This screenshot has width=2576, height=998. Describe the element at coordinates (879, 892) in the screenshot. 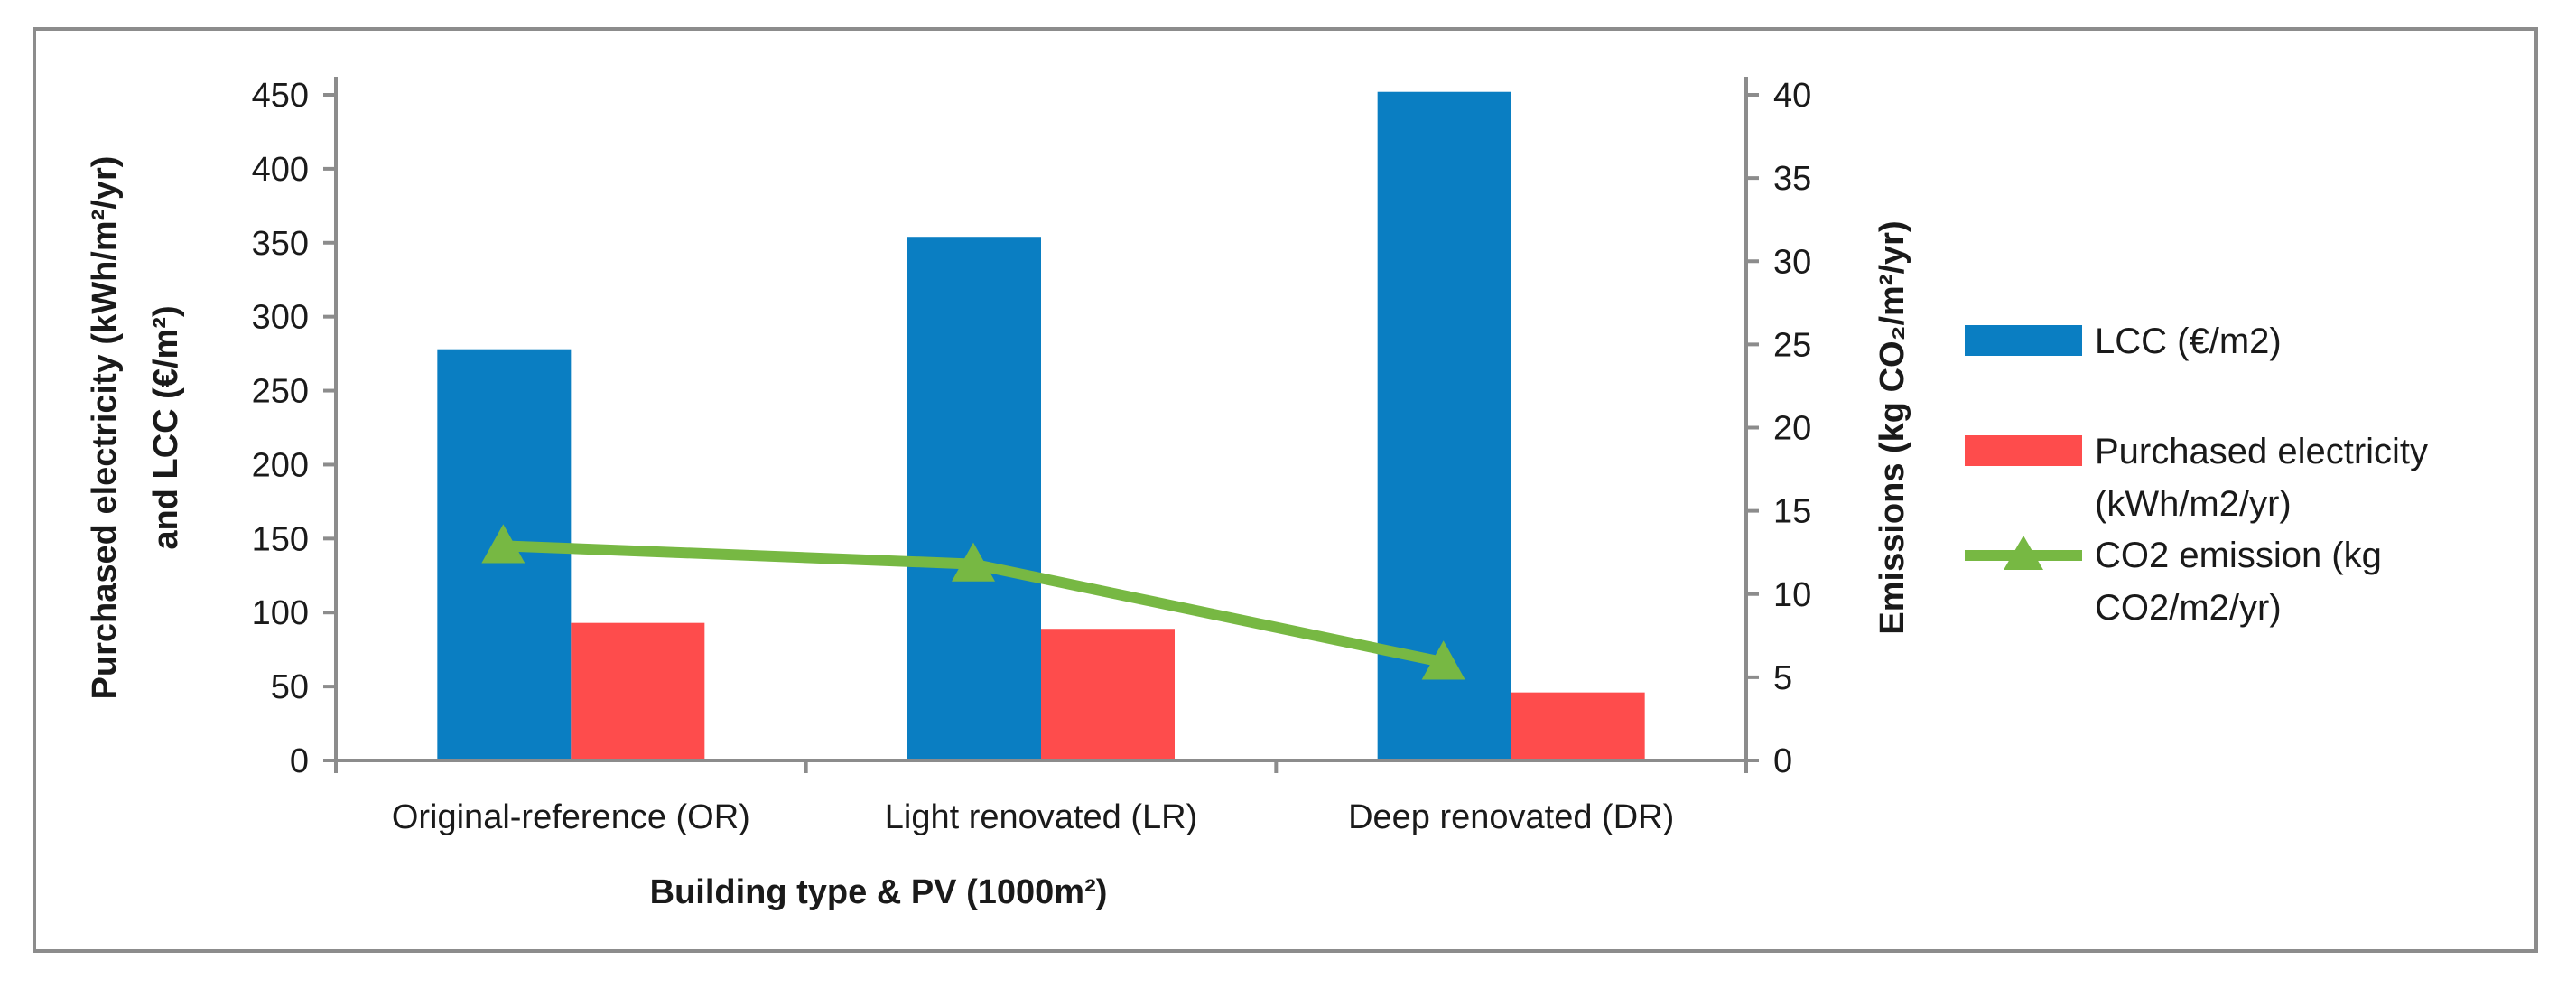

I see `x-axis-title: Building type & PV (1000m²)` at that location.